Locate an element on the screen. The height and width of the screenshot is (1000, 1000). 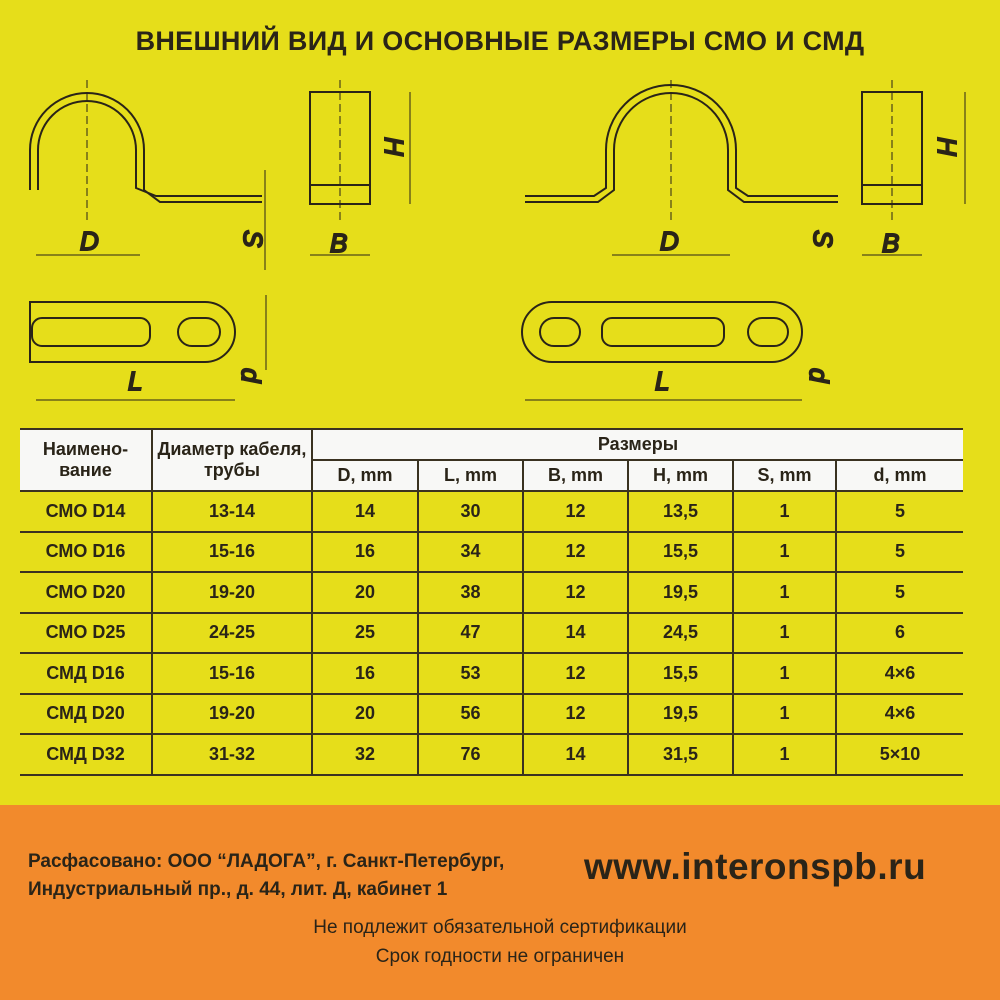
header-size-col: B, mm is located at coordinates (575, 475).